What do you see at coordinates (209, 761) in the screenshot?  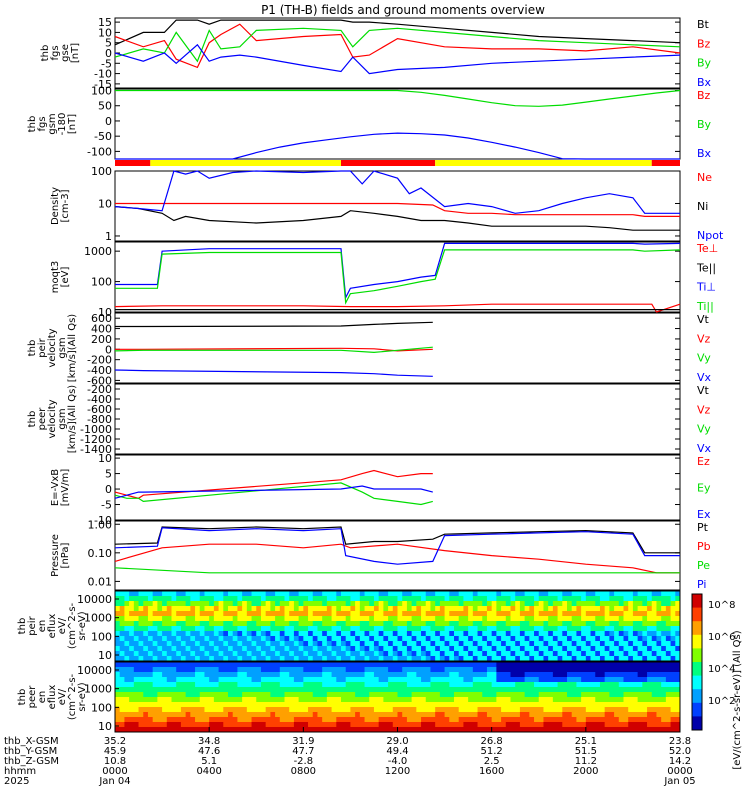 I see `x-tick-label: 5.1` at bounding box center [209, 761].